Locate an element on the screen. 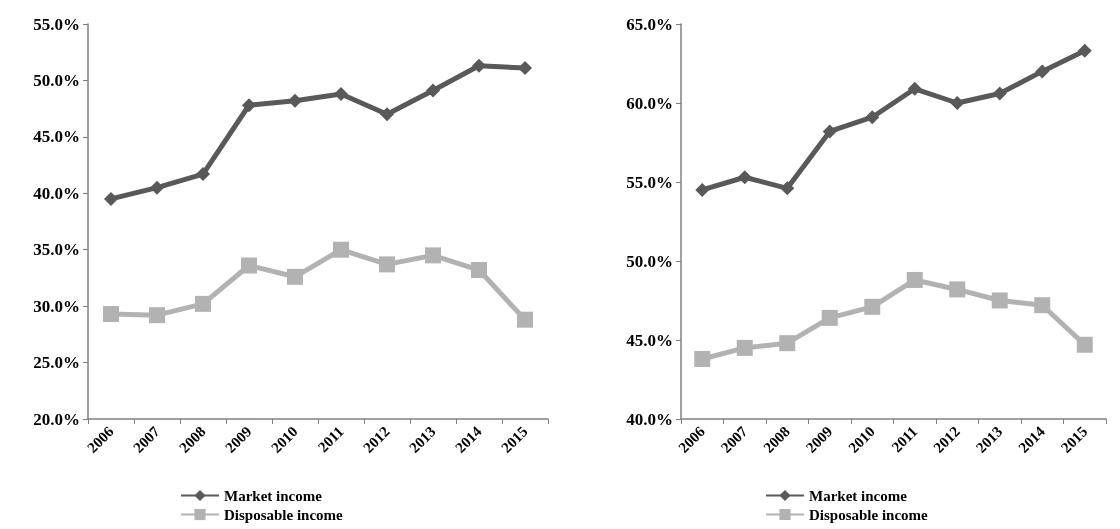  y-tick-label: 30.0% is located at coordinates (56, 306).